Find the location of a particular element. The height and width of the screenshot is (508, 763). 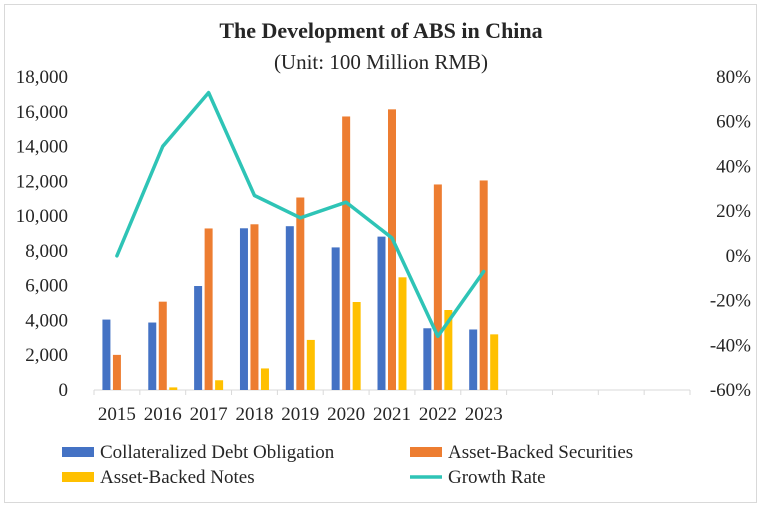

bar-asset-backed-securities-2020 is located at coordinates (346, 253).